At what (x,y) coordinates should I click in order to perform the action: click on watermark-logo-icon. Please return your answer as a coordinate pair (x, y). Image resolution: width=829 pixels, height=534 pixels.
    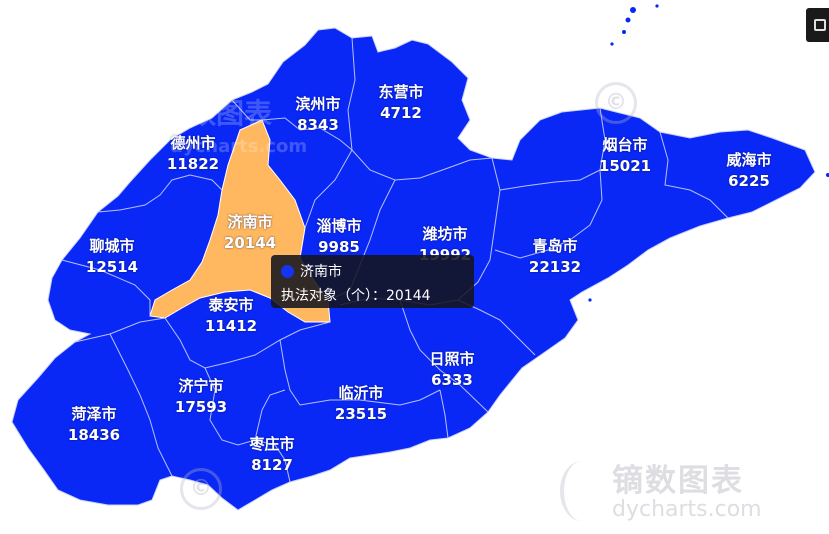
    Looking at the image, I should click on (582, 491).